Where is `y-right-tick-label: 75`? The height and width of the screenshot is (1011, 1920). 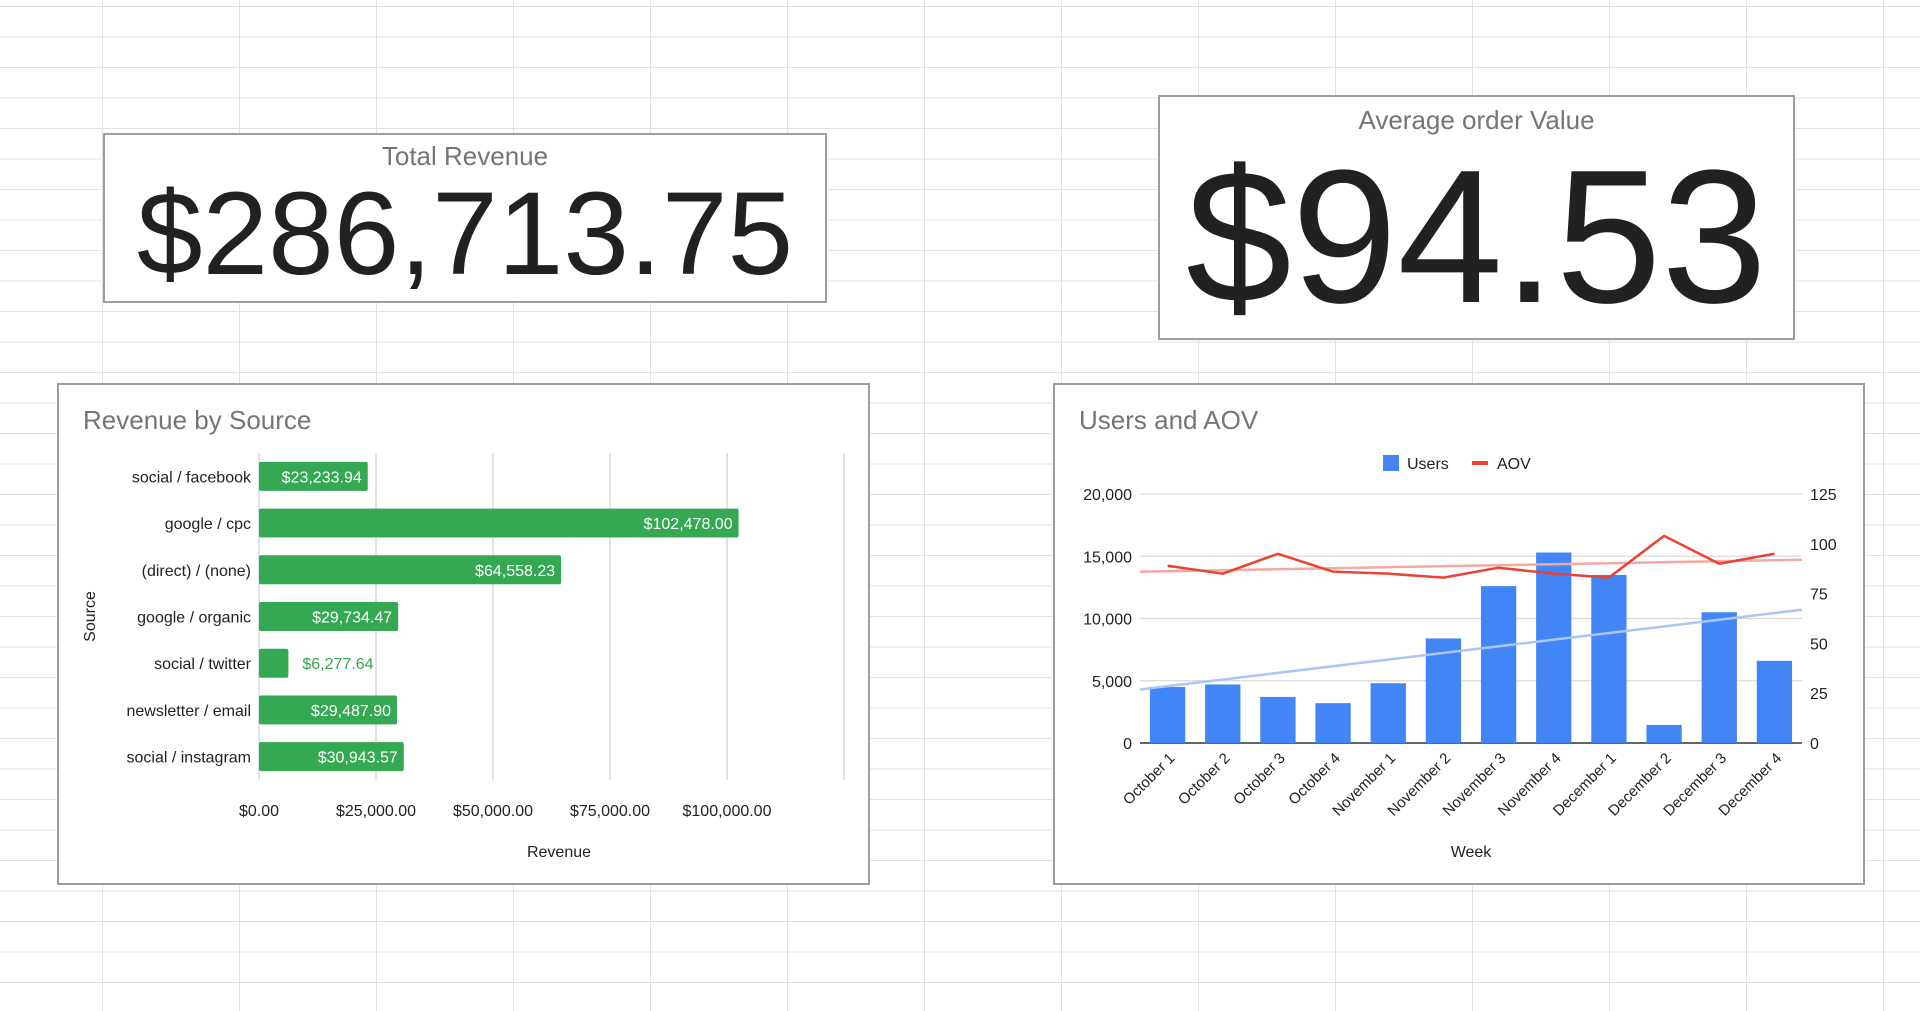
y-right-tick-label: 75 is located at coordinates (1819, 595).